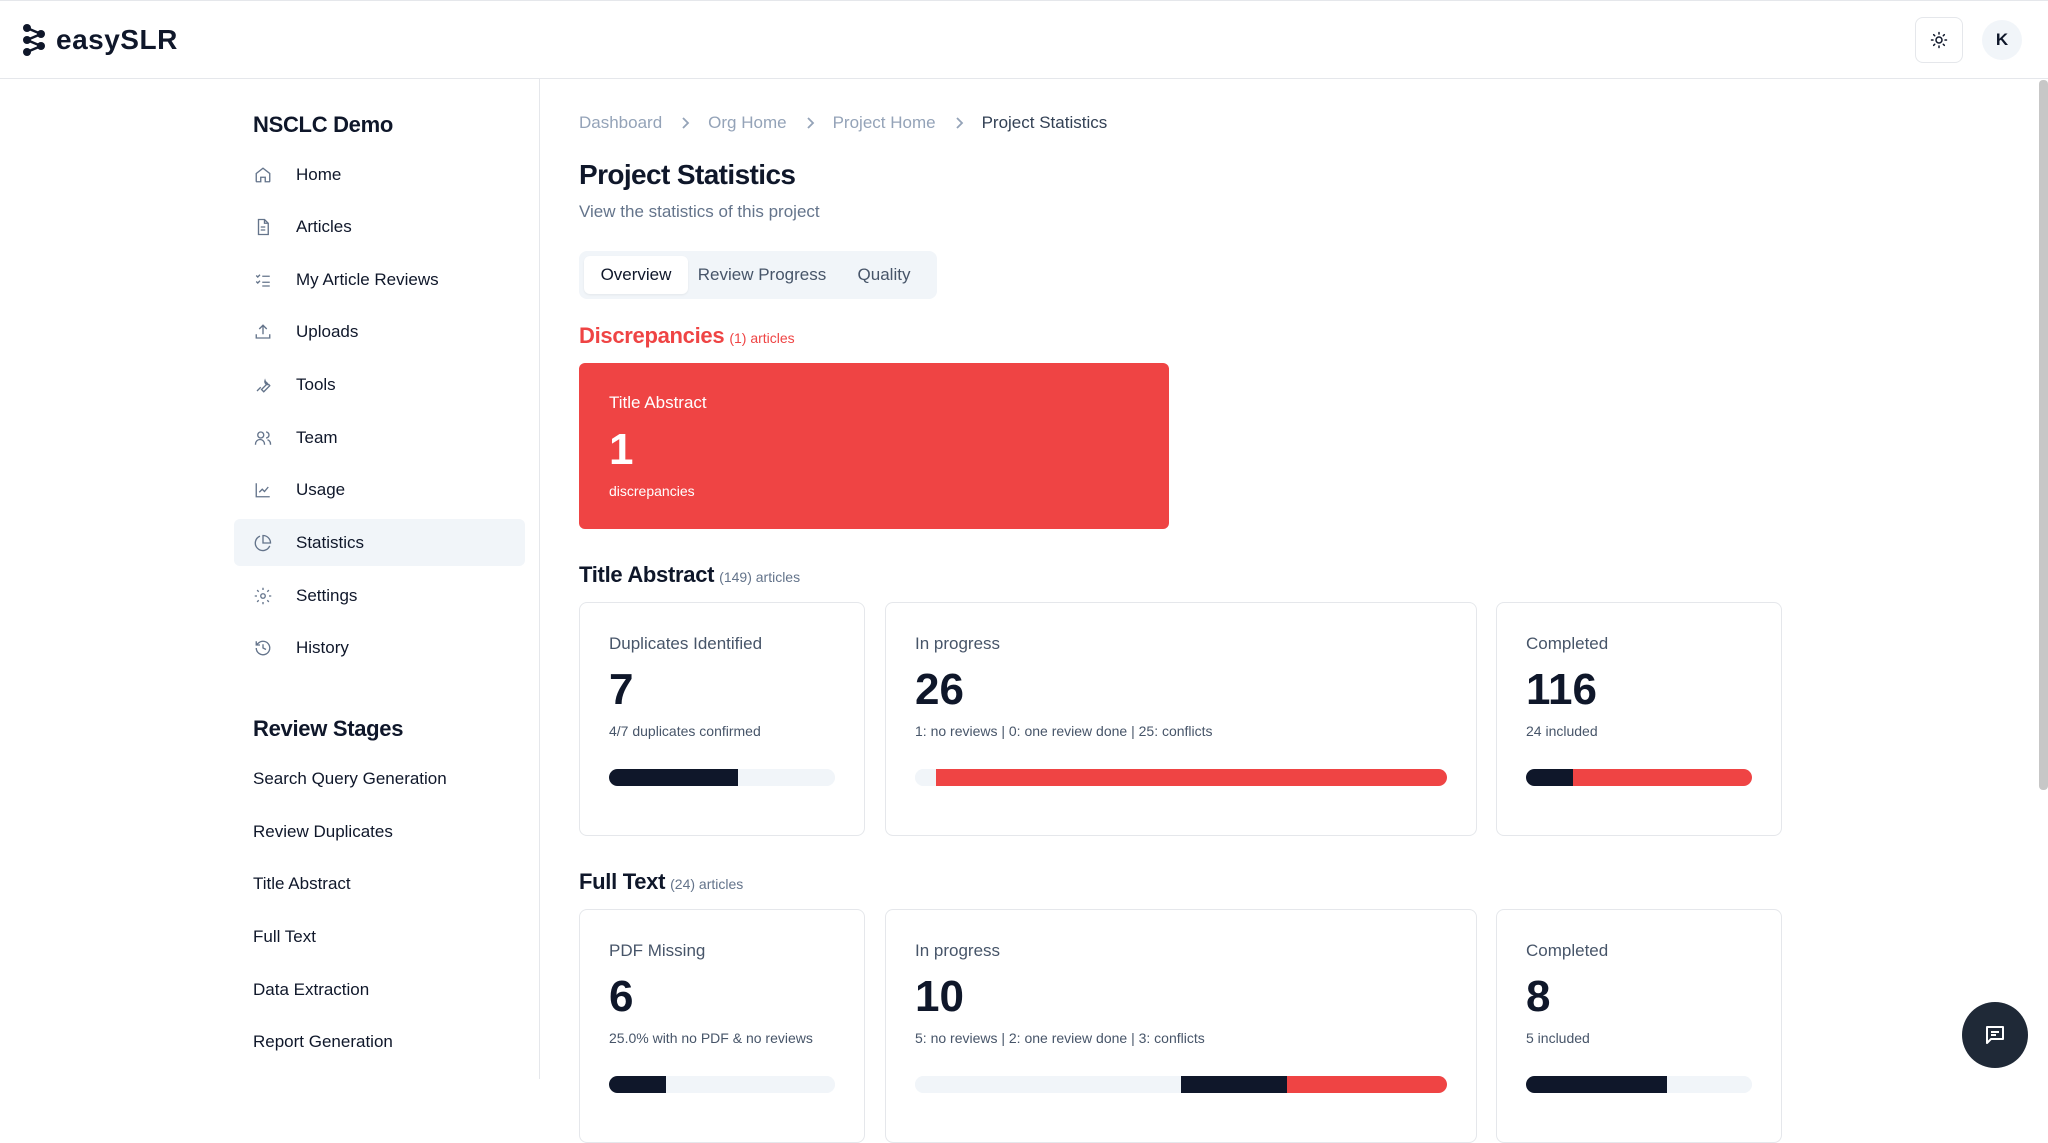 The width and height of the screenshot is (2048, 1143). Describe the element at coordinates (379, 174) in the screenshot. I see `sidebar-item-home: Home` at that location.